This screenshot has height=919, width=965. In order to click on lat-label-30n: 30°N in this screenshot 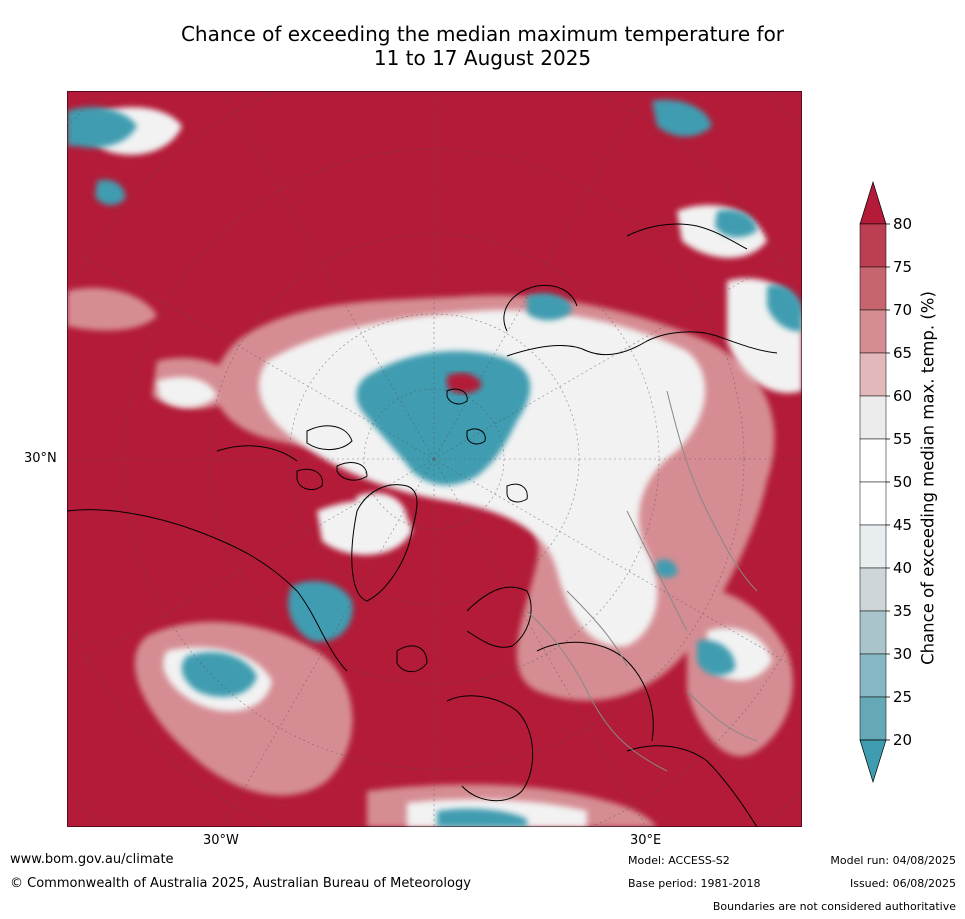, I will do `click(40, 458)`.